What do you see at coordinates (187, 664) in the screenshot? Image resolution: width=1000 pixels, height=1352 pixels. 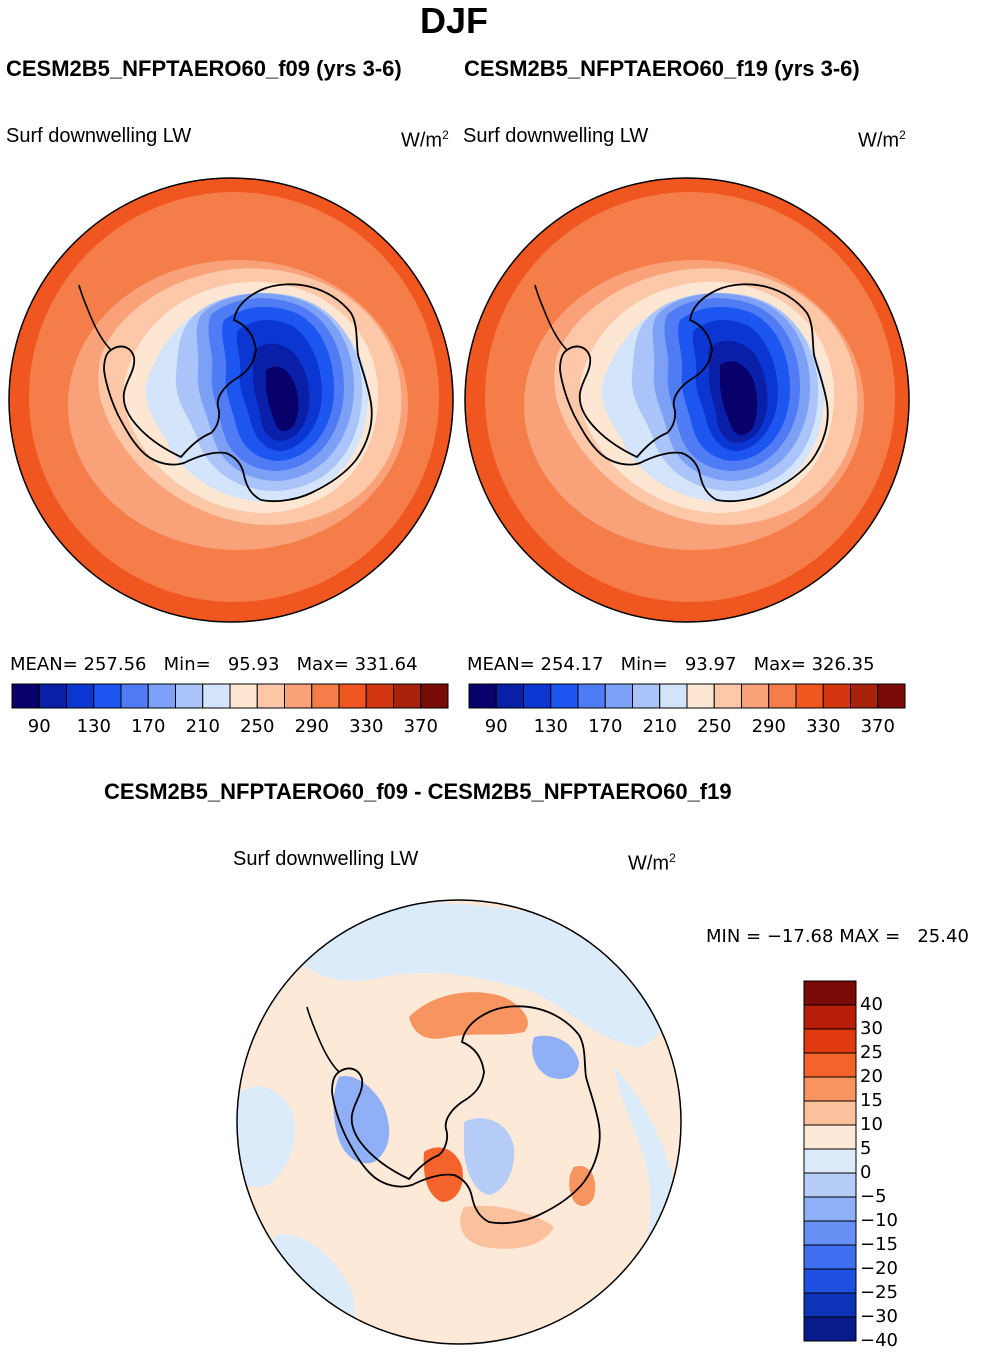 I see `panel-1-min-label: Min=` at bounding box center [187, 664].